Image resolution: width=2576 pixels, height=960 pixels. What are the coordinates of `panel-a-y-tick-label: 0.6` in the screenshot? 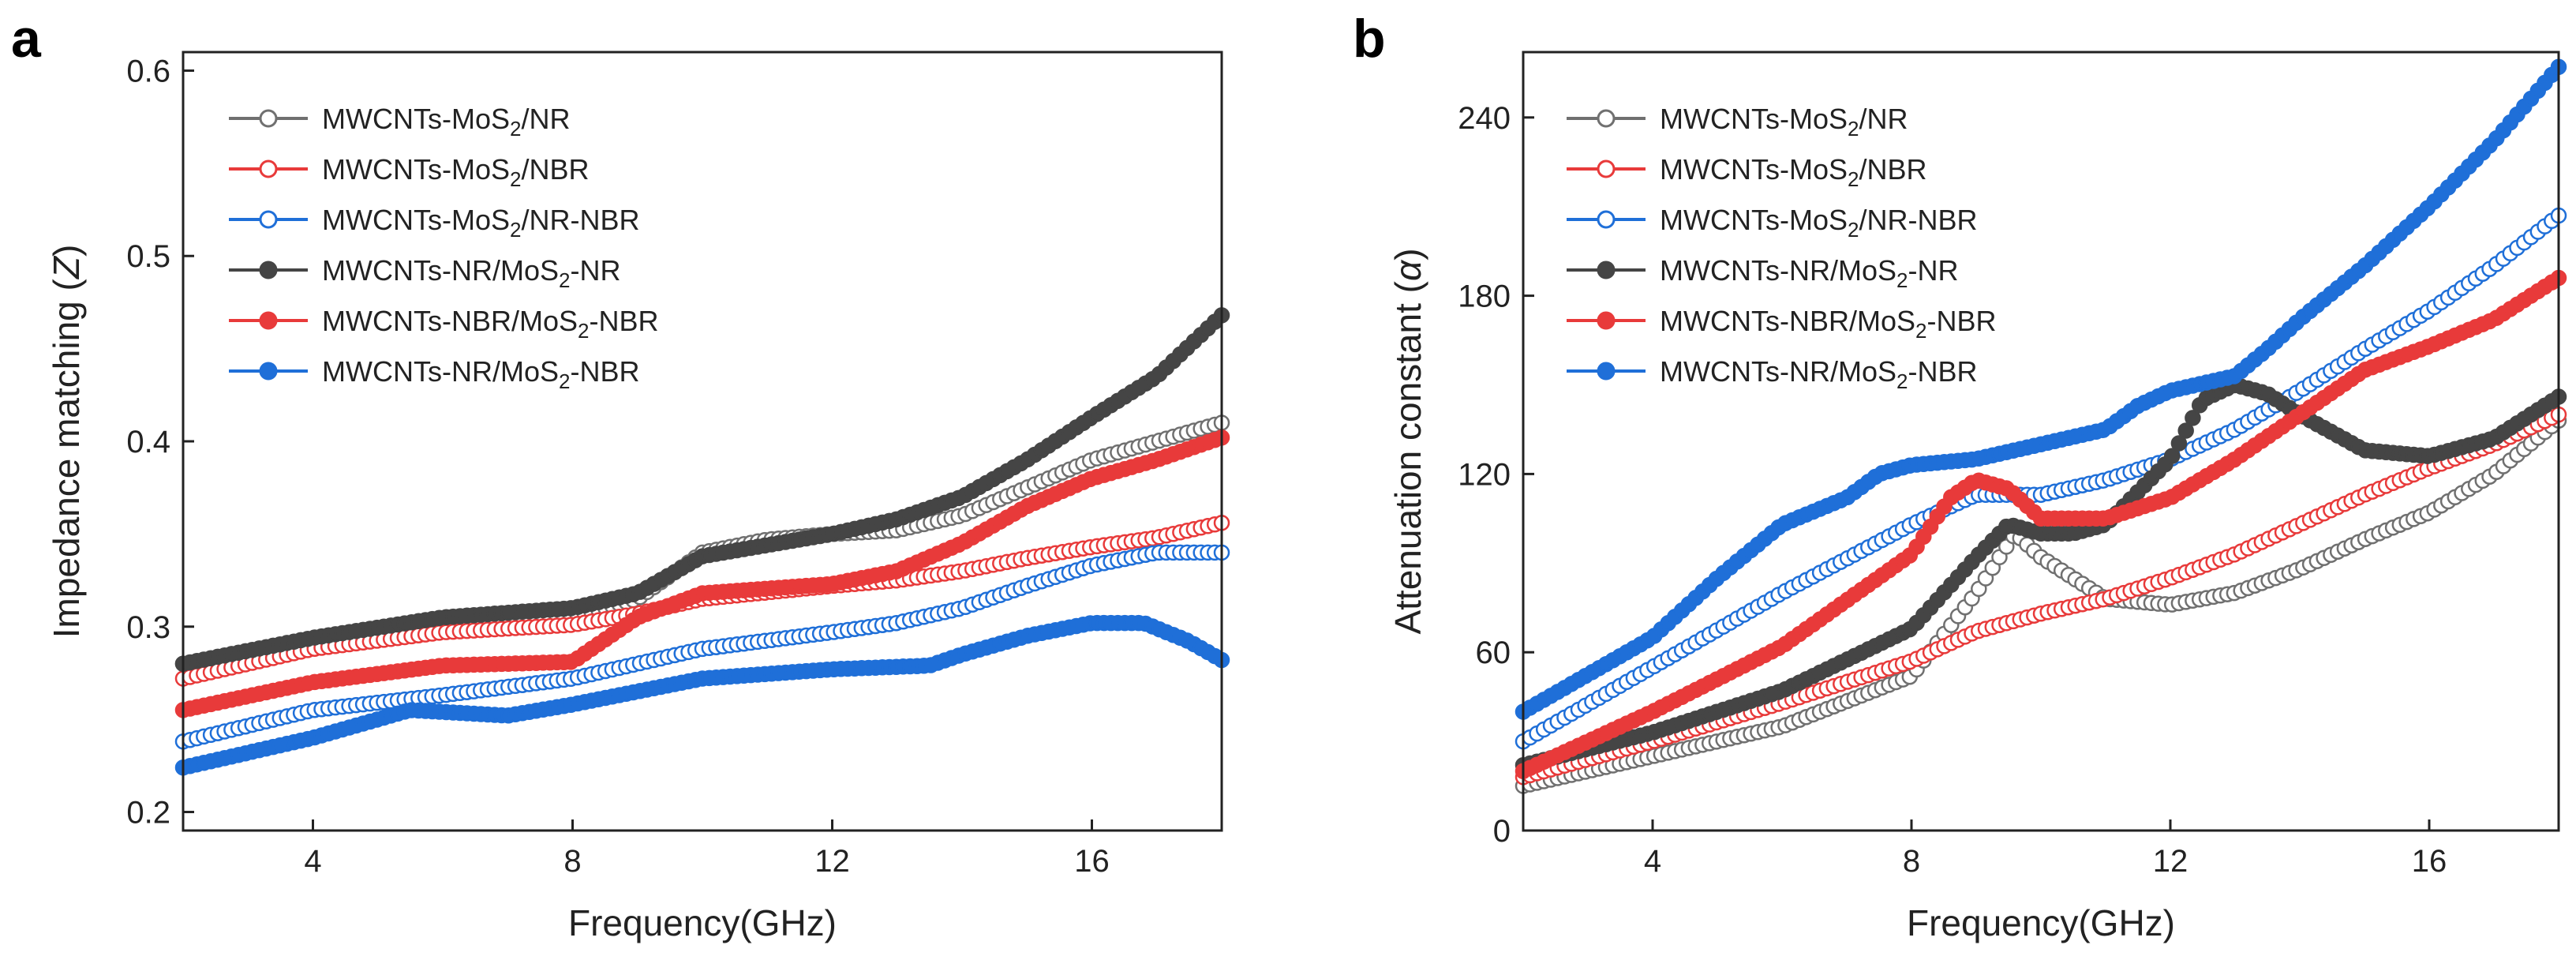 It's located at (148, 71).